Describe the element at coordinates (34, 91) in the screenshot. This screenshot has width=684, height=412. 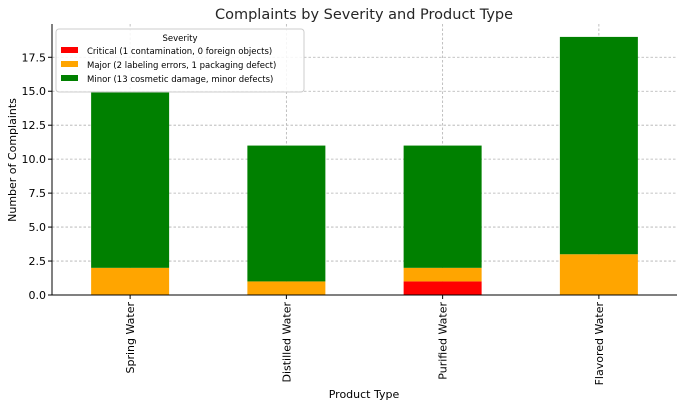
I see `y-tick-label: 15.0` at that location.